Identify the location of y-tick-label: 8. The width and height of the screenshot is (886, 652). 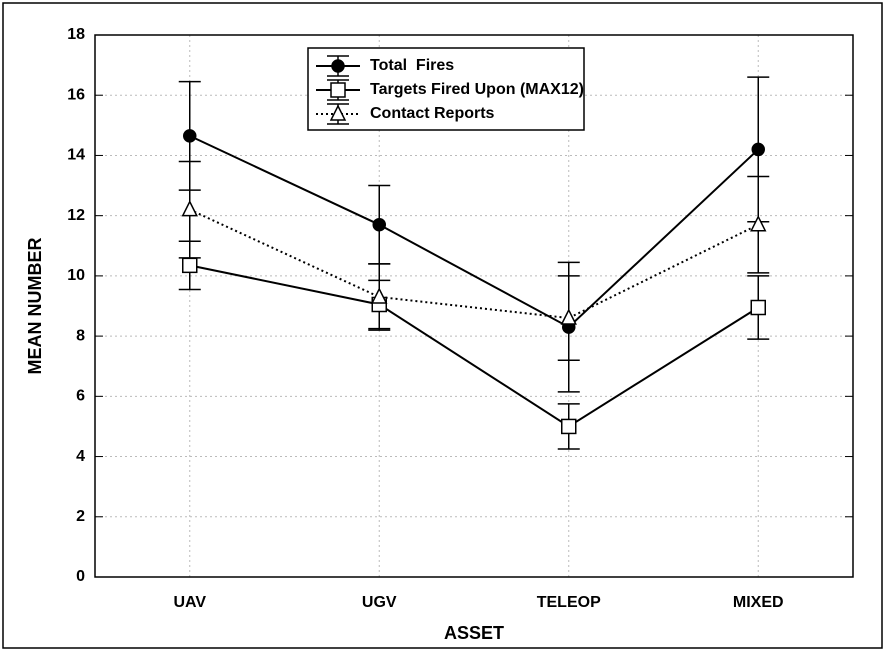
(80, 335).